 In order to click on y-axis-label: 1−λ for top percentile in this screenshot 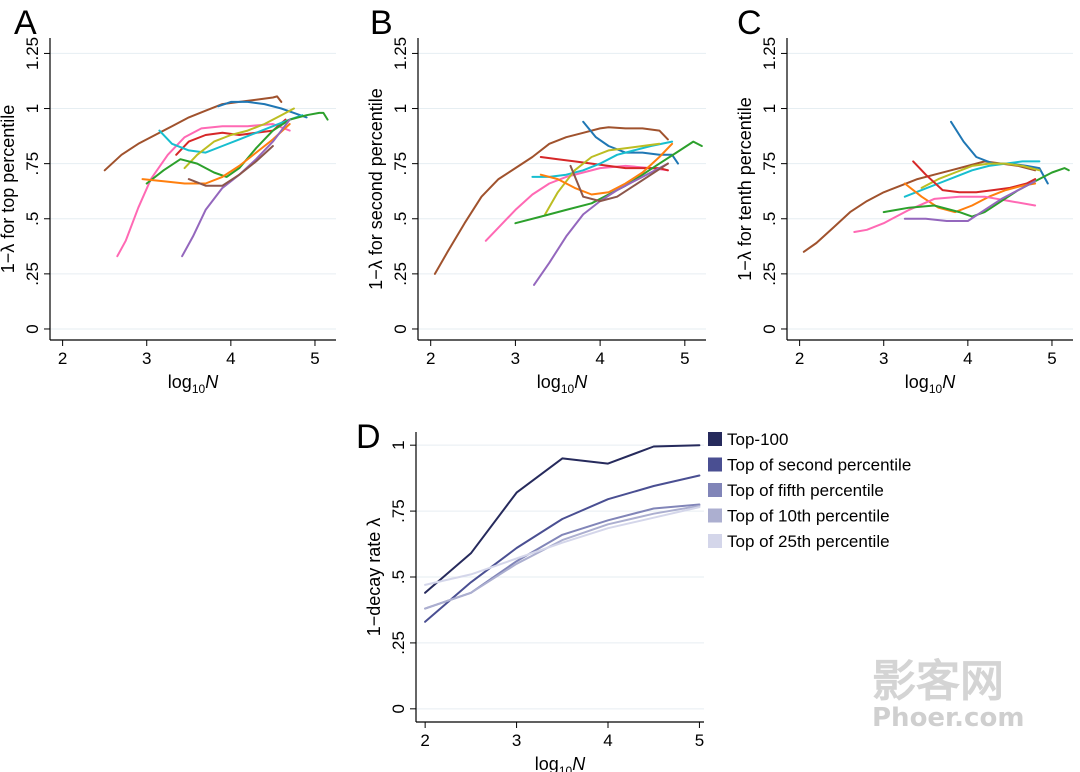, I will do `click(9, 189)`.